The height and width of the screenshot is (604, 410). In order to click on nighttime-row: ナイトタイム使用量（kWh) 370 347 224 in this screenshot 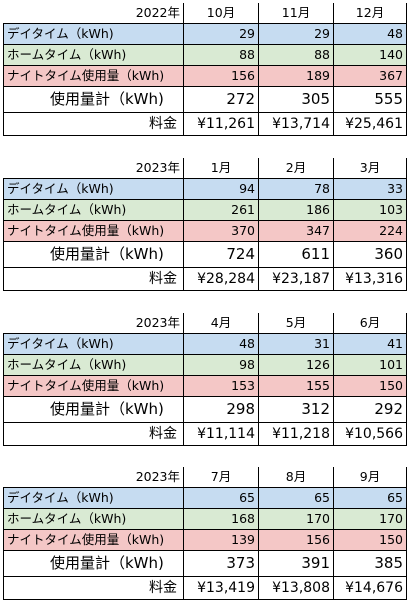, I will do `click(205, 231)`.